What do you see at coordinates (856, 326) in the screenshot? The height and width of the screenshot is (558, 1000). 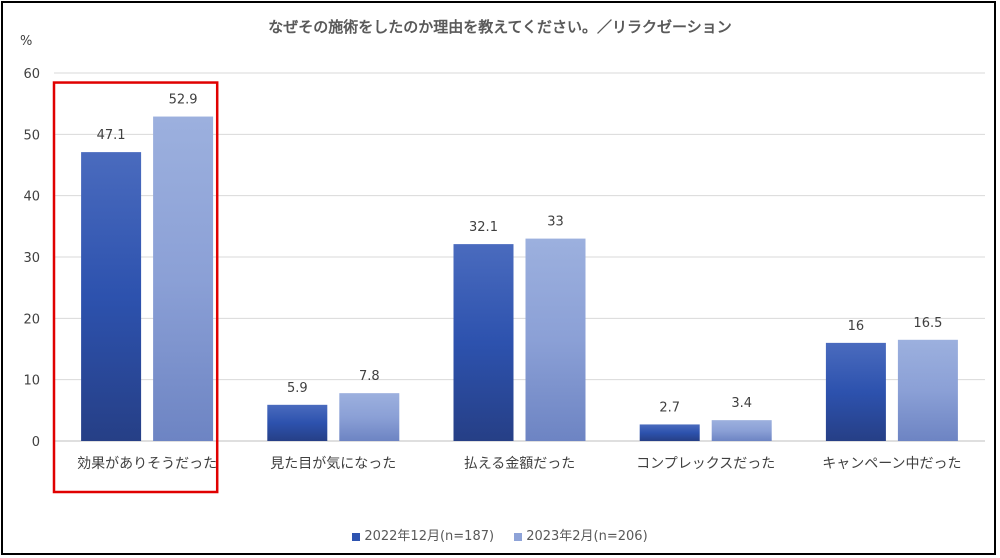 I see `data-label: 16` at bounding box center [856, 326].